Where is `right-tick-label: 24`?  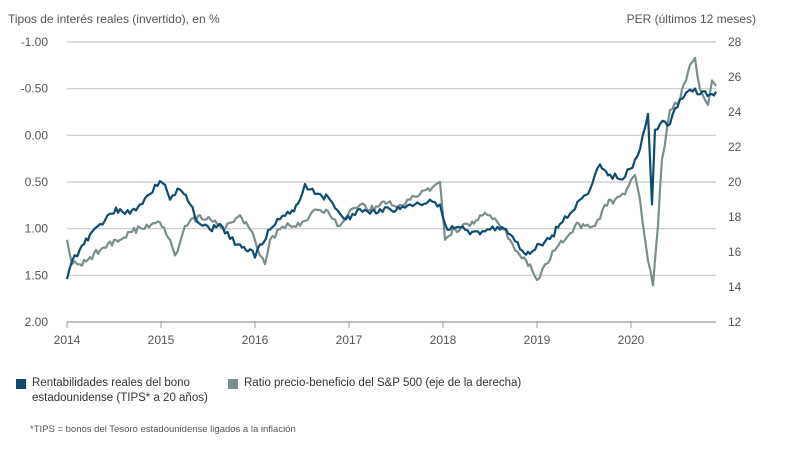
right-tick-label: 24 is located at coordinates (735, 112).